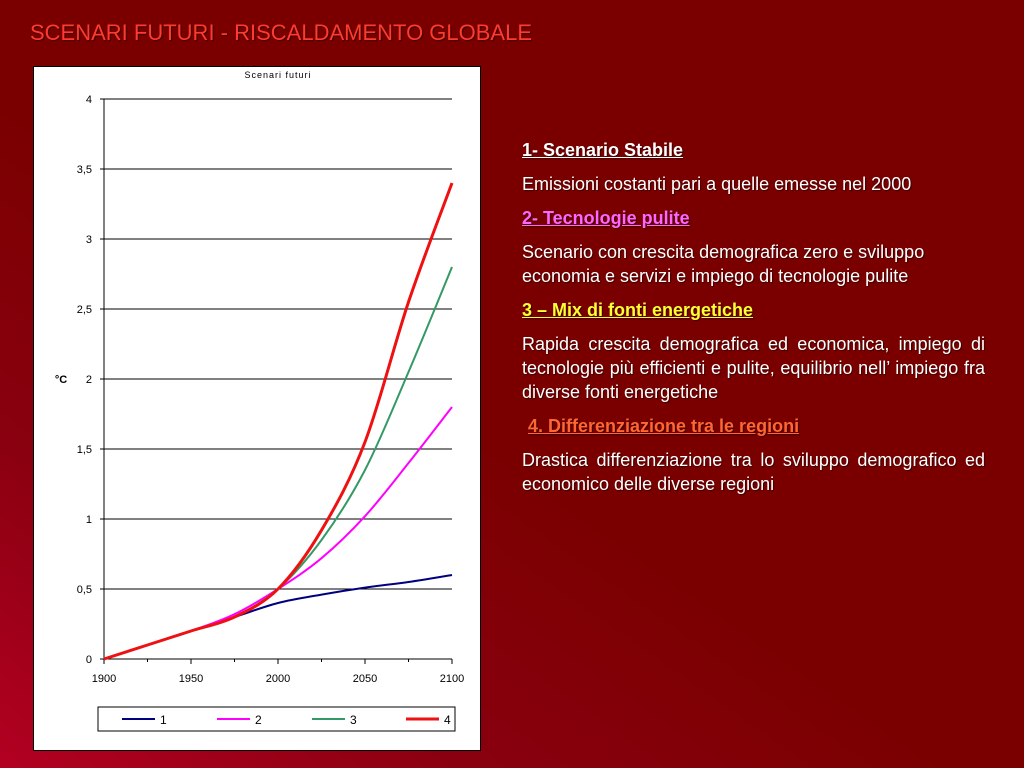  Describe the element at coordinates (606, 218) in the screenshot. I see `scenario-2-heading: 2- Tecnologie pulite` at that location.